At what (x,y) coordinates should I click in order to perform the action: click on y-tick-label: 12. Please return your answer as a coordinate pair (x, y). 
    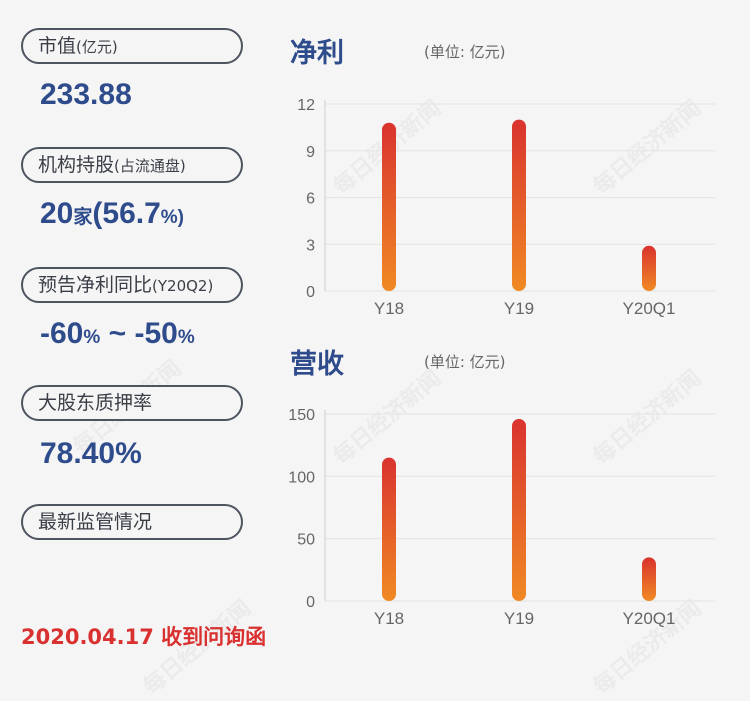
    Looking at the image, I should click on (306, 105).